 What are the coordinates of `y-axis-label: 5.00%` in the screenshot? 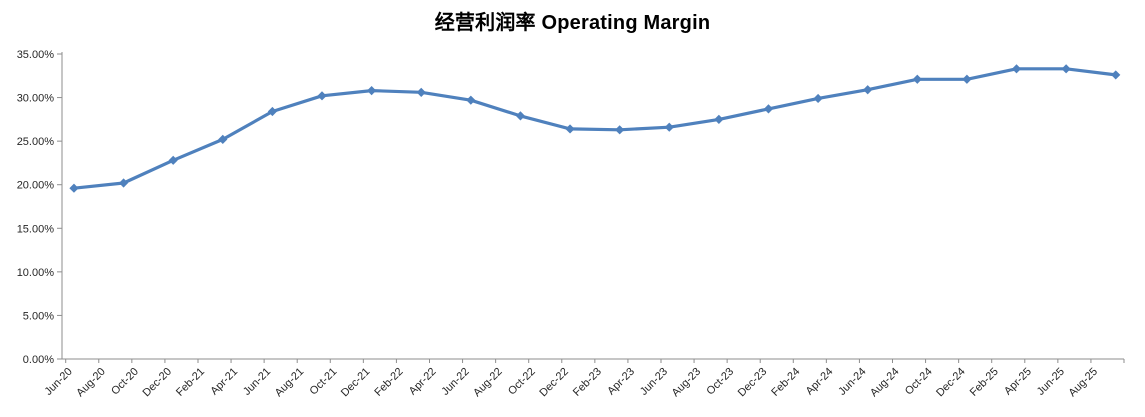 It's located at (38, 316).